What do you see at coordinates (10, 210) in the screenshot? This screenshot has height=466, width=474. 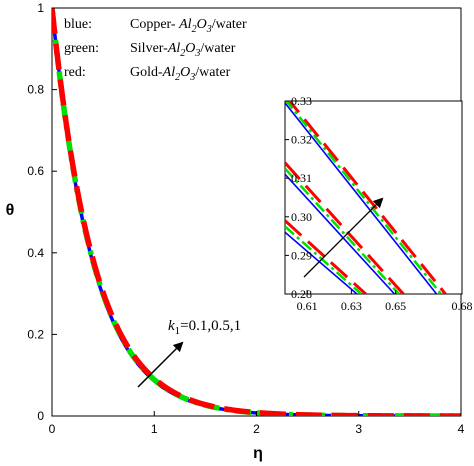 I see `y-axis-label: θ` at bounding box center [10, 210].